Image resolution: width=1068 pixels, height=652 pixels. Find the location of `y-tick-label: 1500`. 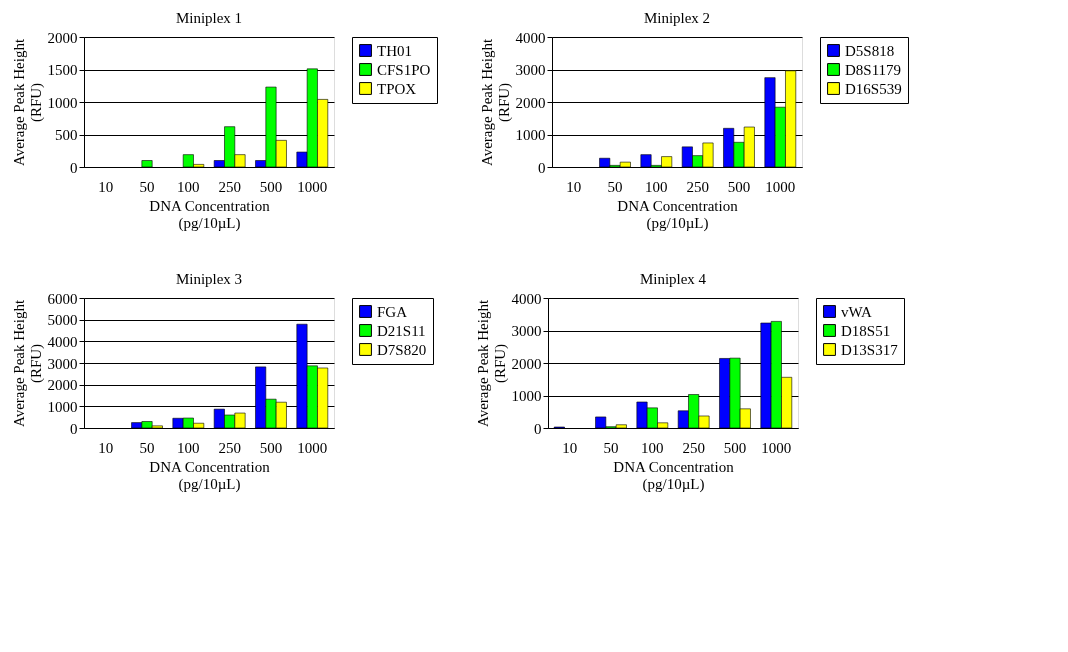

y-tick-label: 1500 is located at coordinates (62, 70).